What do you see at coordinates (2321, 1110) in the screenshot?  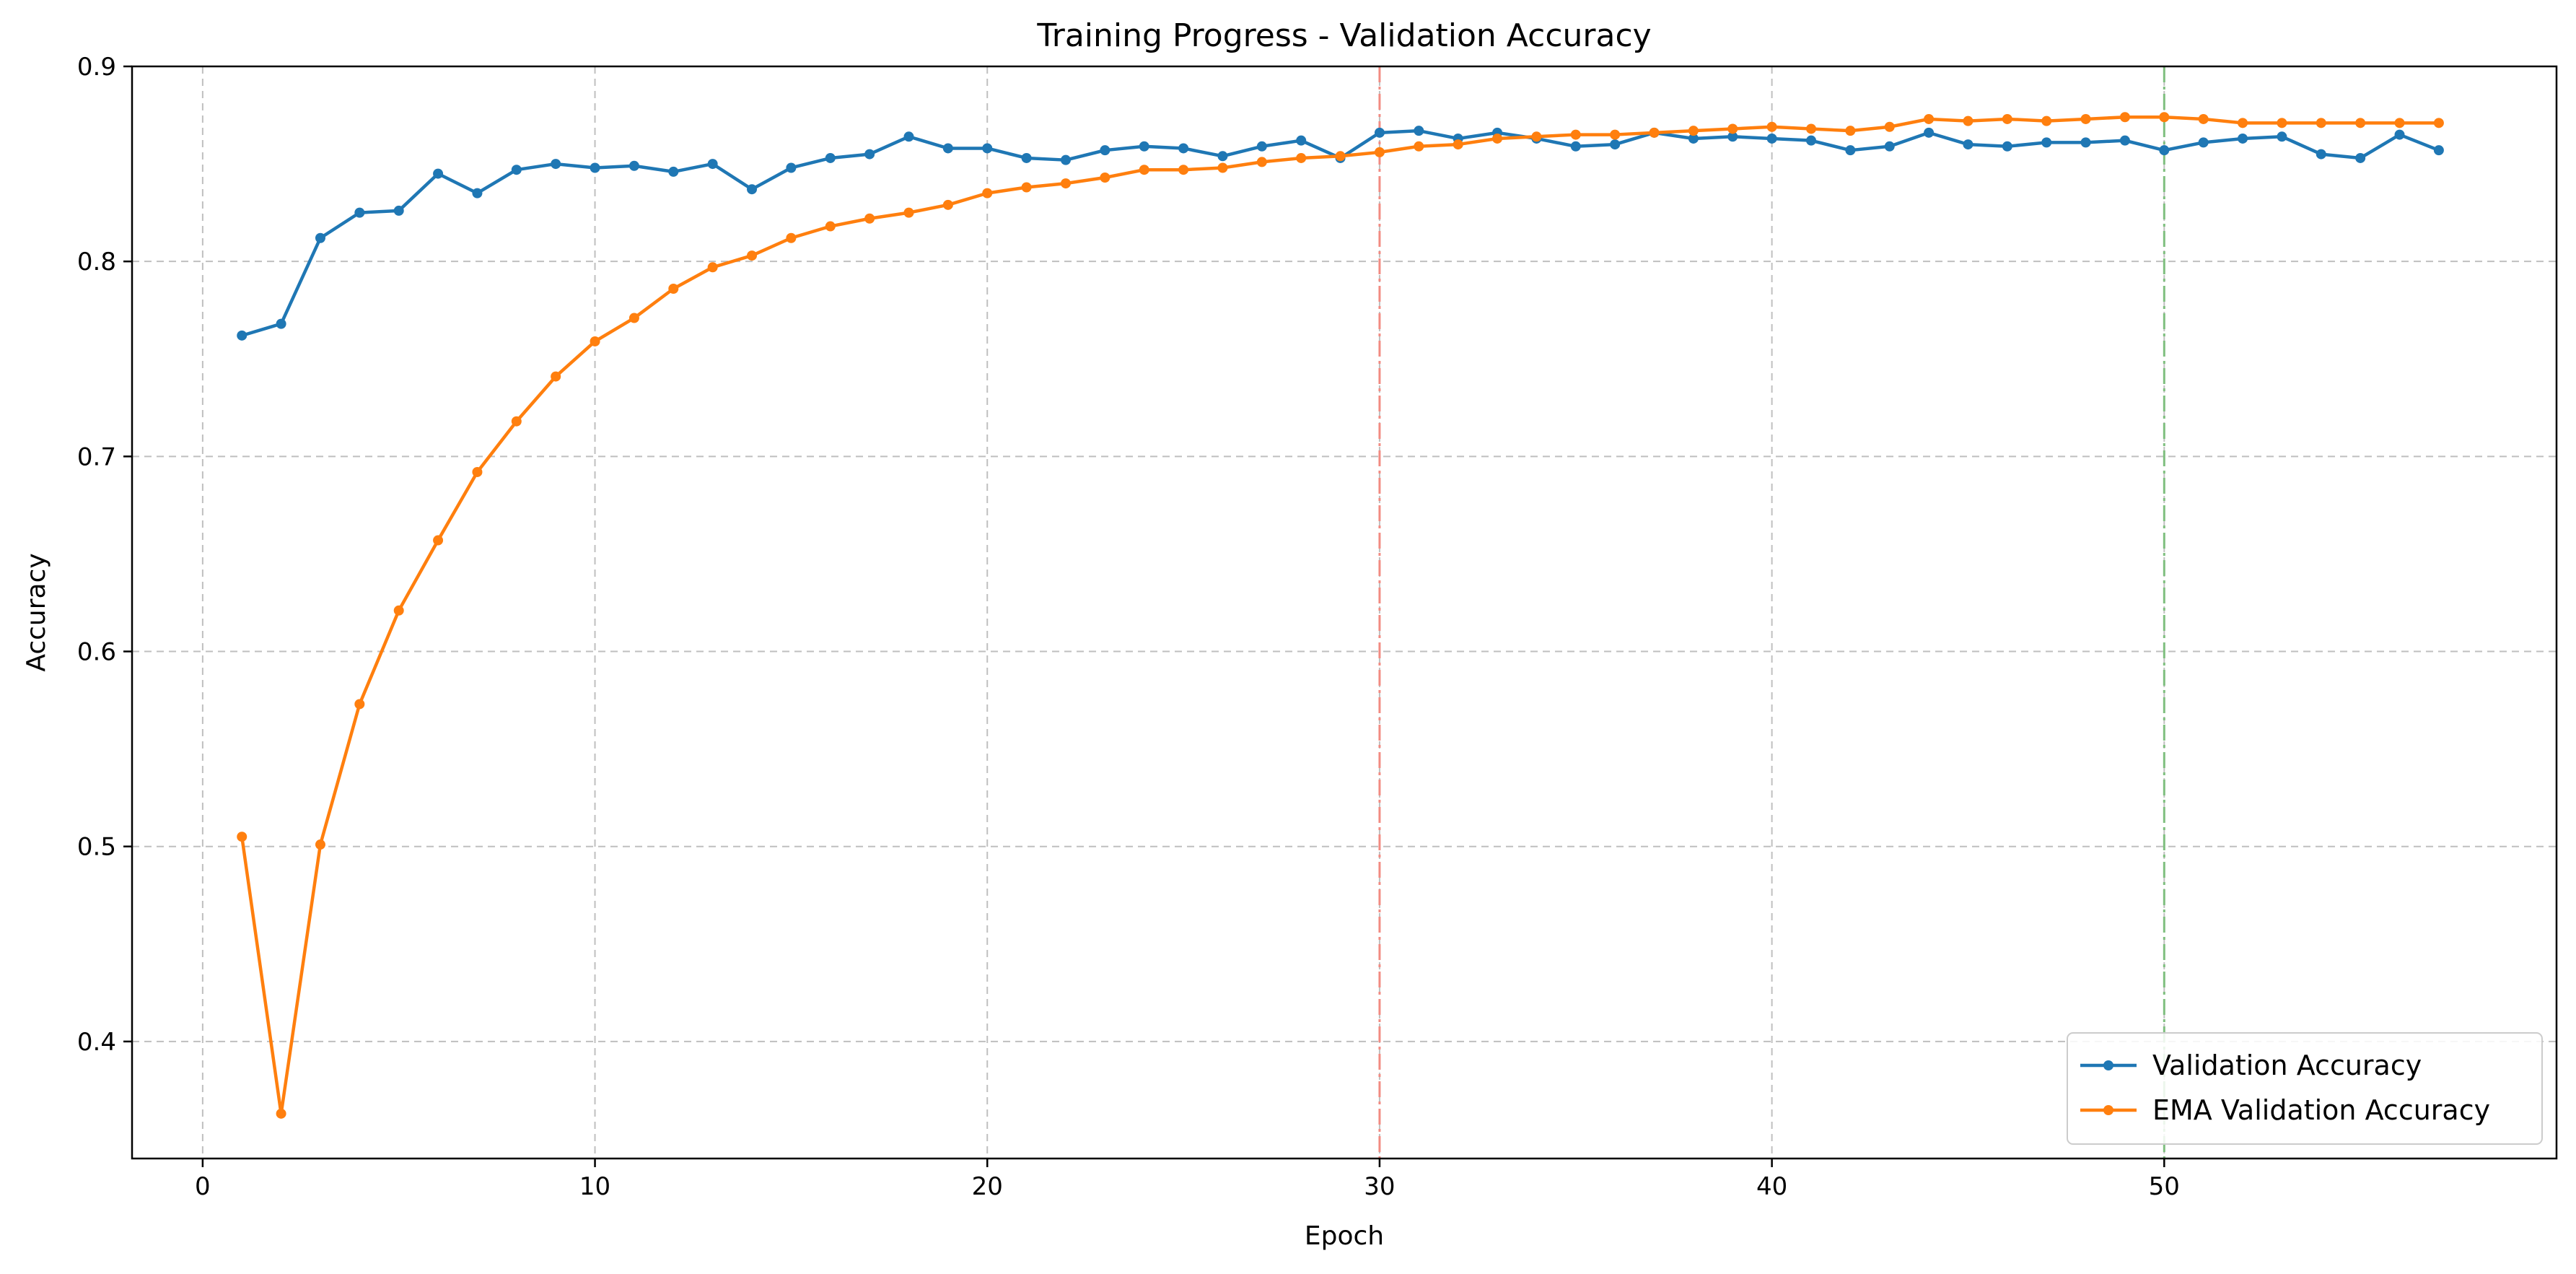 I see `legend-label: EMA Validation Accuracy` at bounding box center [2321, 1110].